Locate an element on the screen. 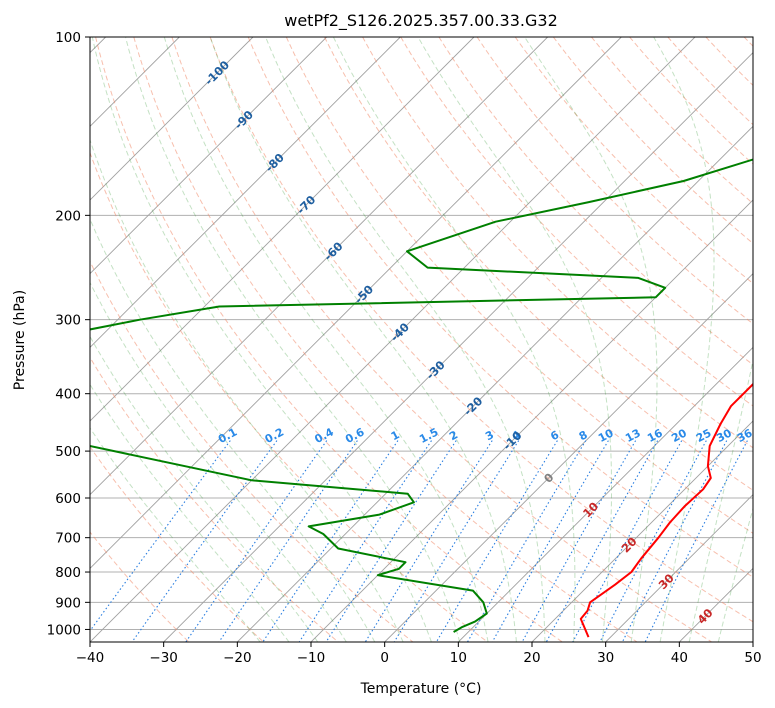 The width and height of the screenshot is (775, 708). x-tick-label: 40 is located at coordinates (679, 658).